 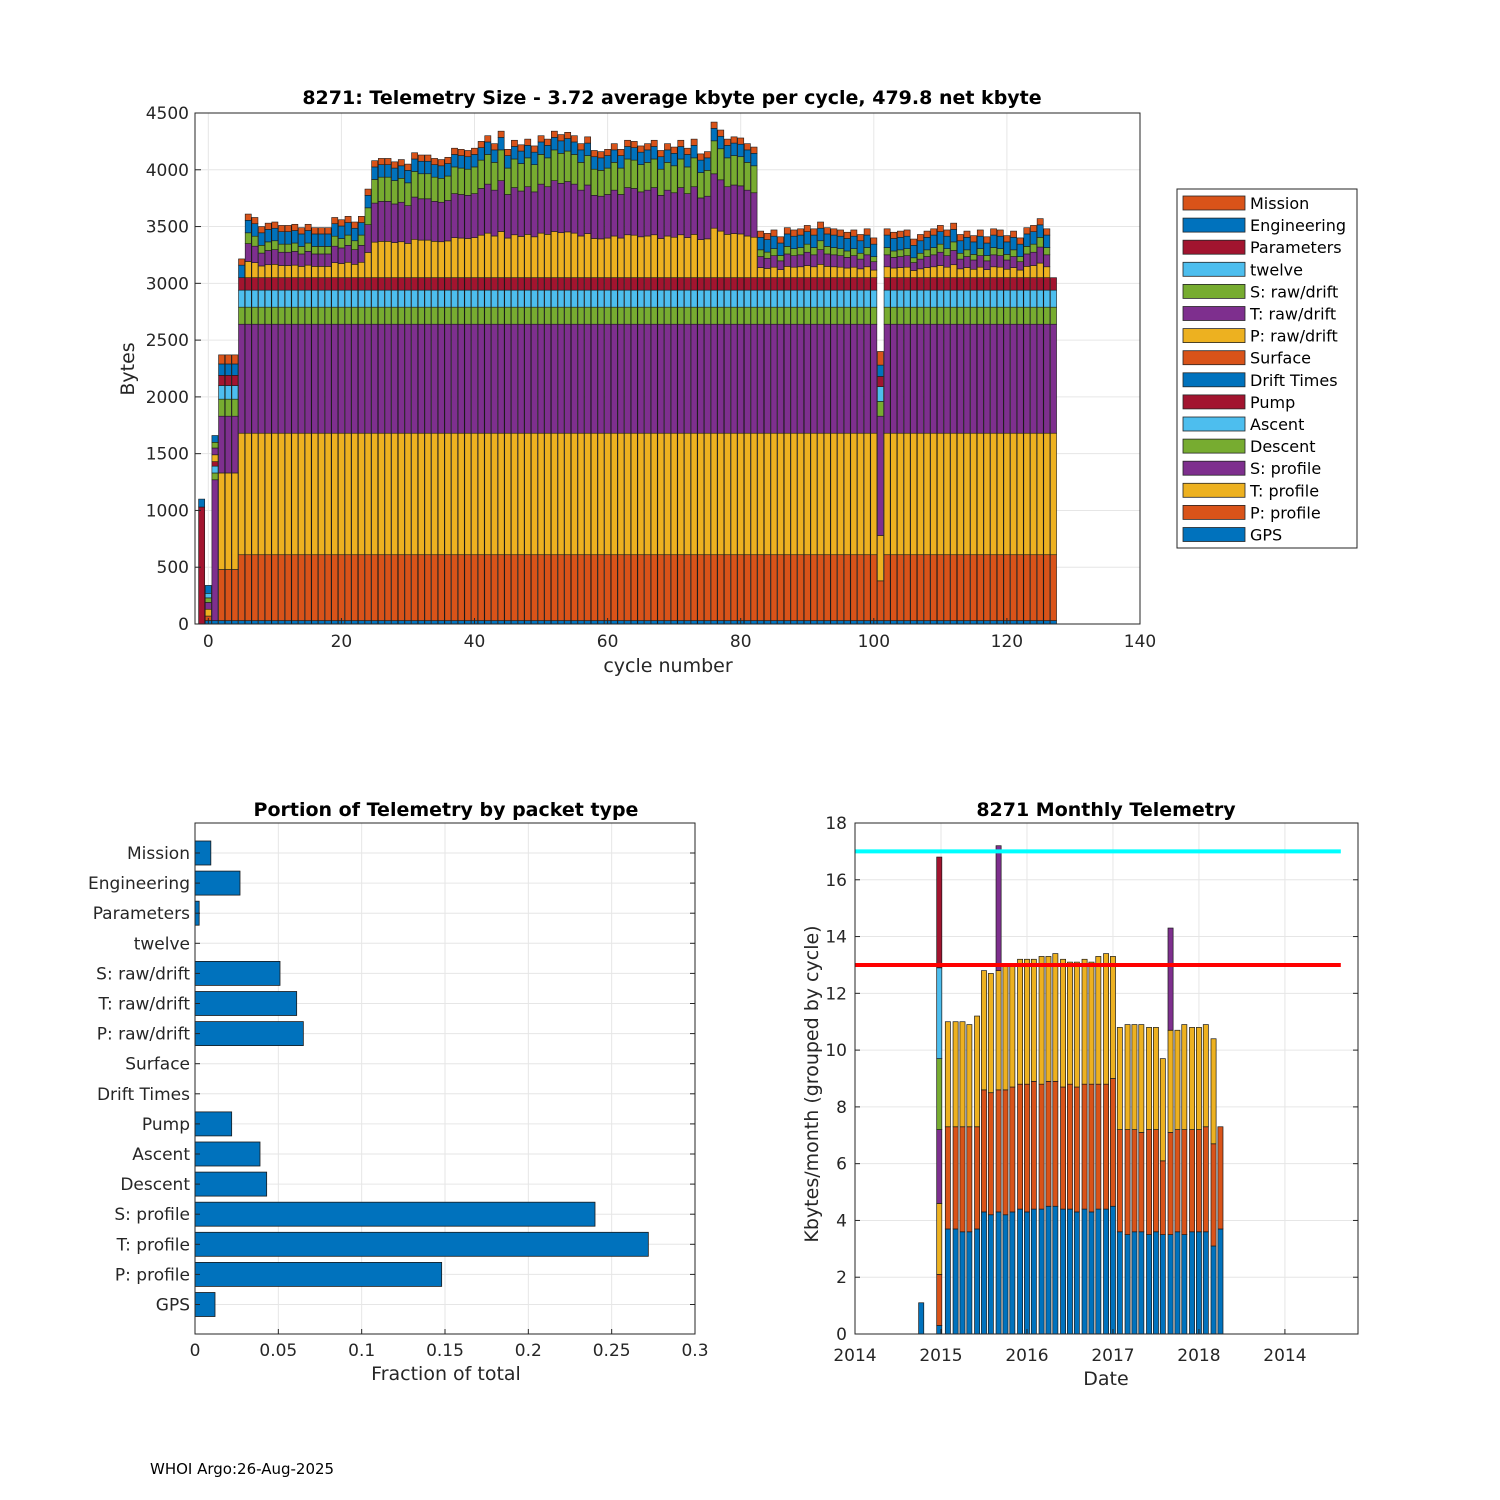 What do you see at coordinates (167, 398) in the screenshot?
I see `y-tick-label: 2000` at bounding box center [167, 398].